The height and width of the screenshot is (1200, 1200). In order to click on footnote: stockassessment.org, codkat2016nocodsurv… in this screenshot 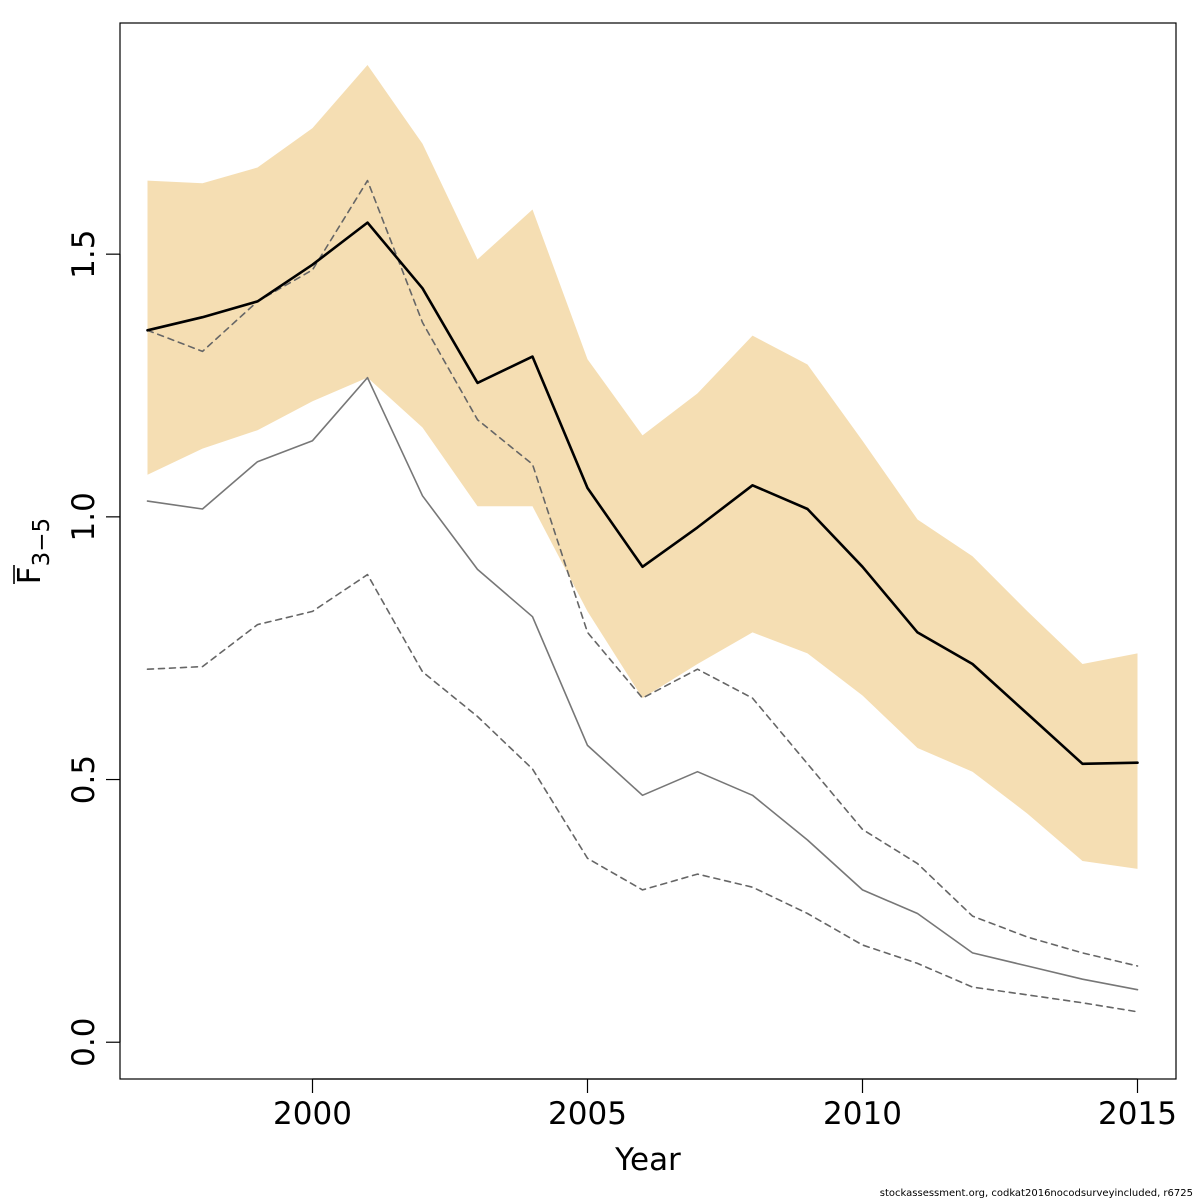, I will do `click(1036, 1193)`.